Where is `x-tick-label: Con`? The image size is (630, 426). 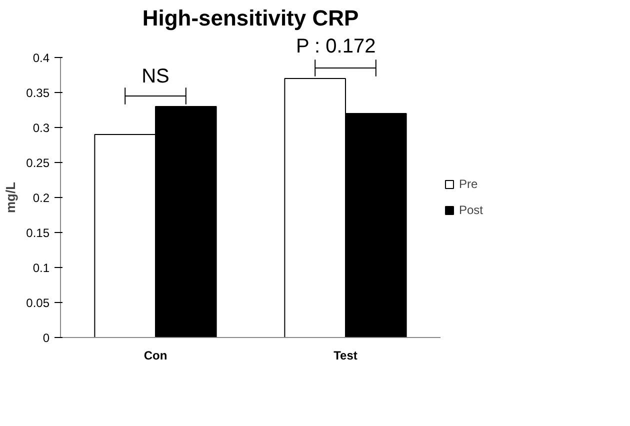 x-tick-label: Con is located at coordinates (156, 355).